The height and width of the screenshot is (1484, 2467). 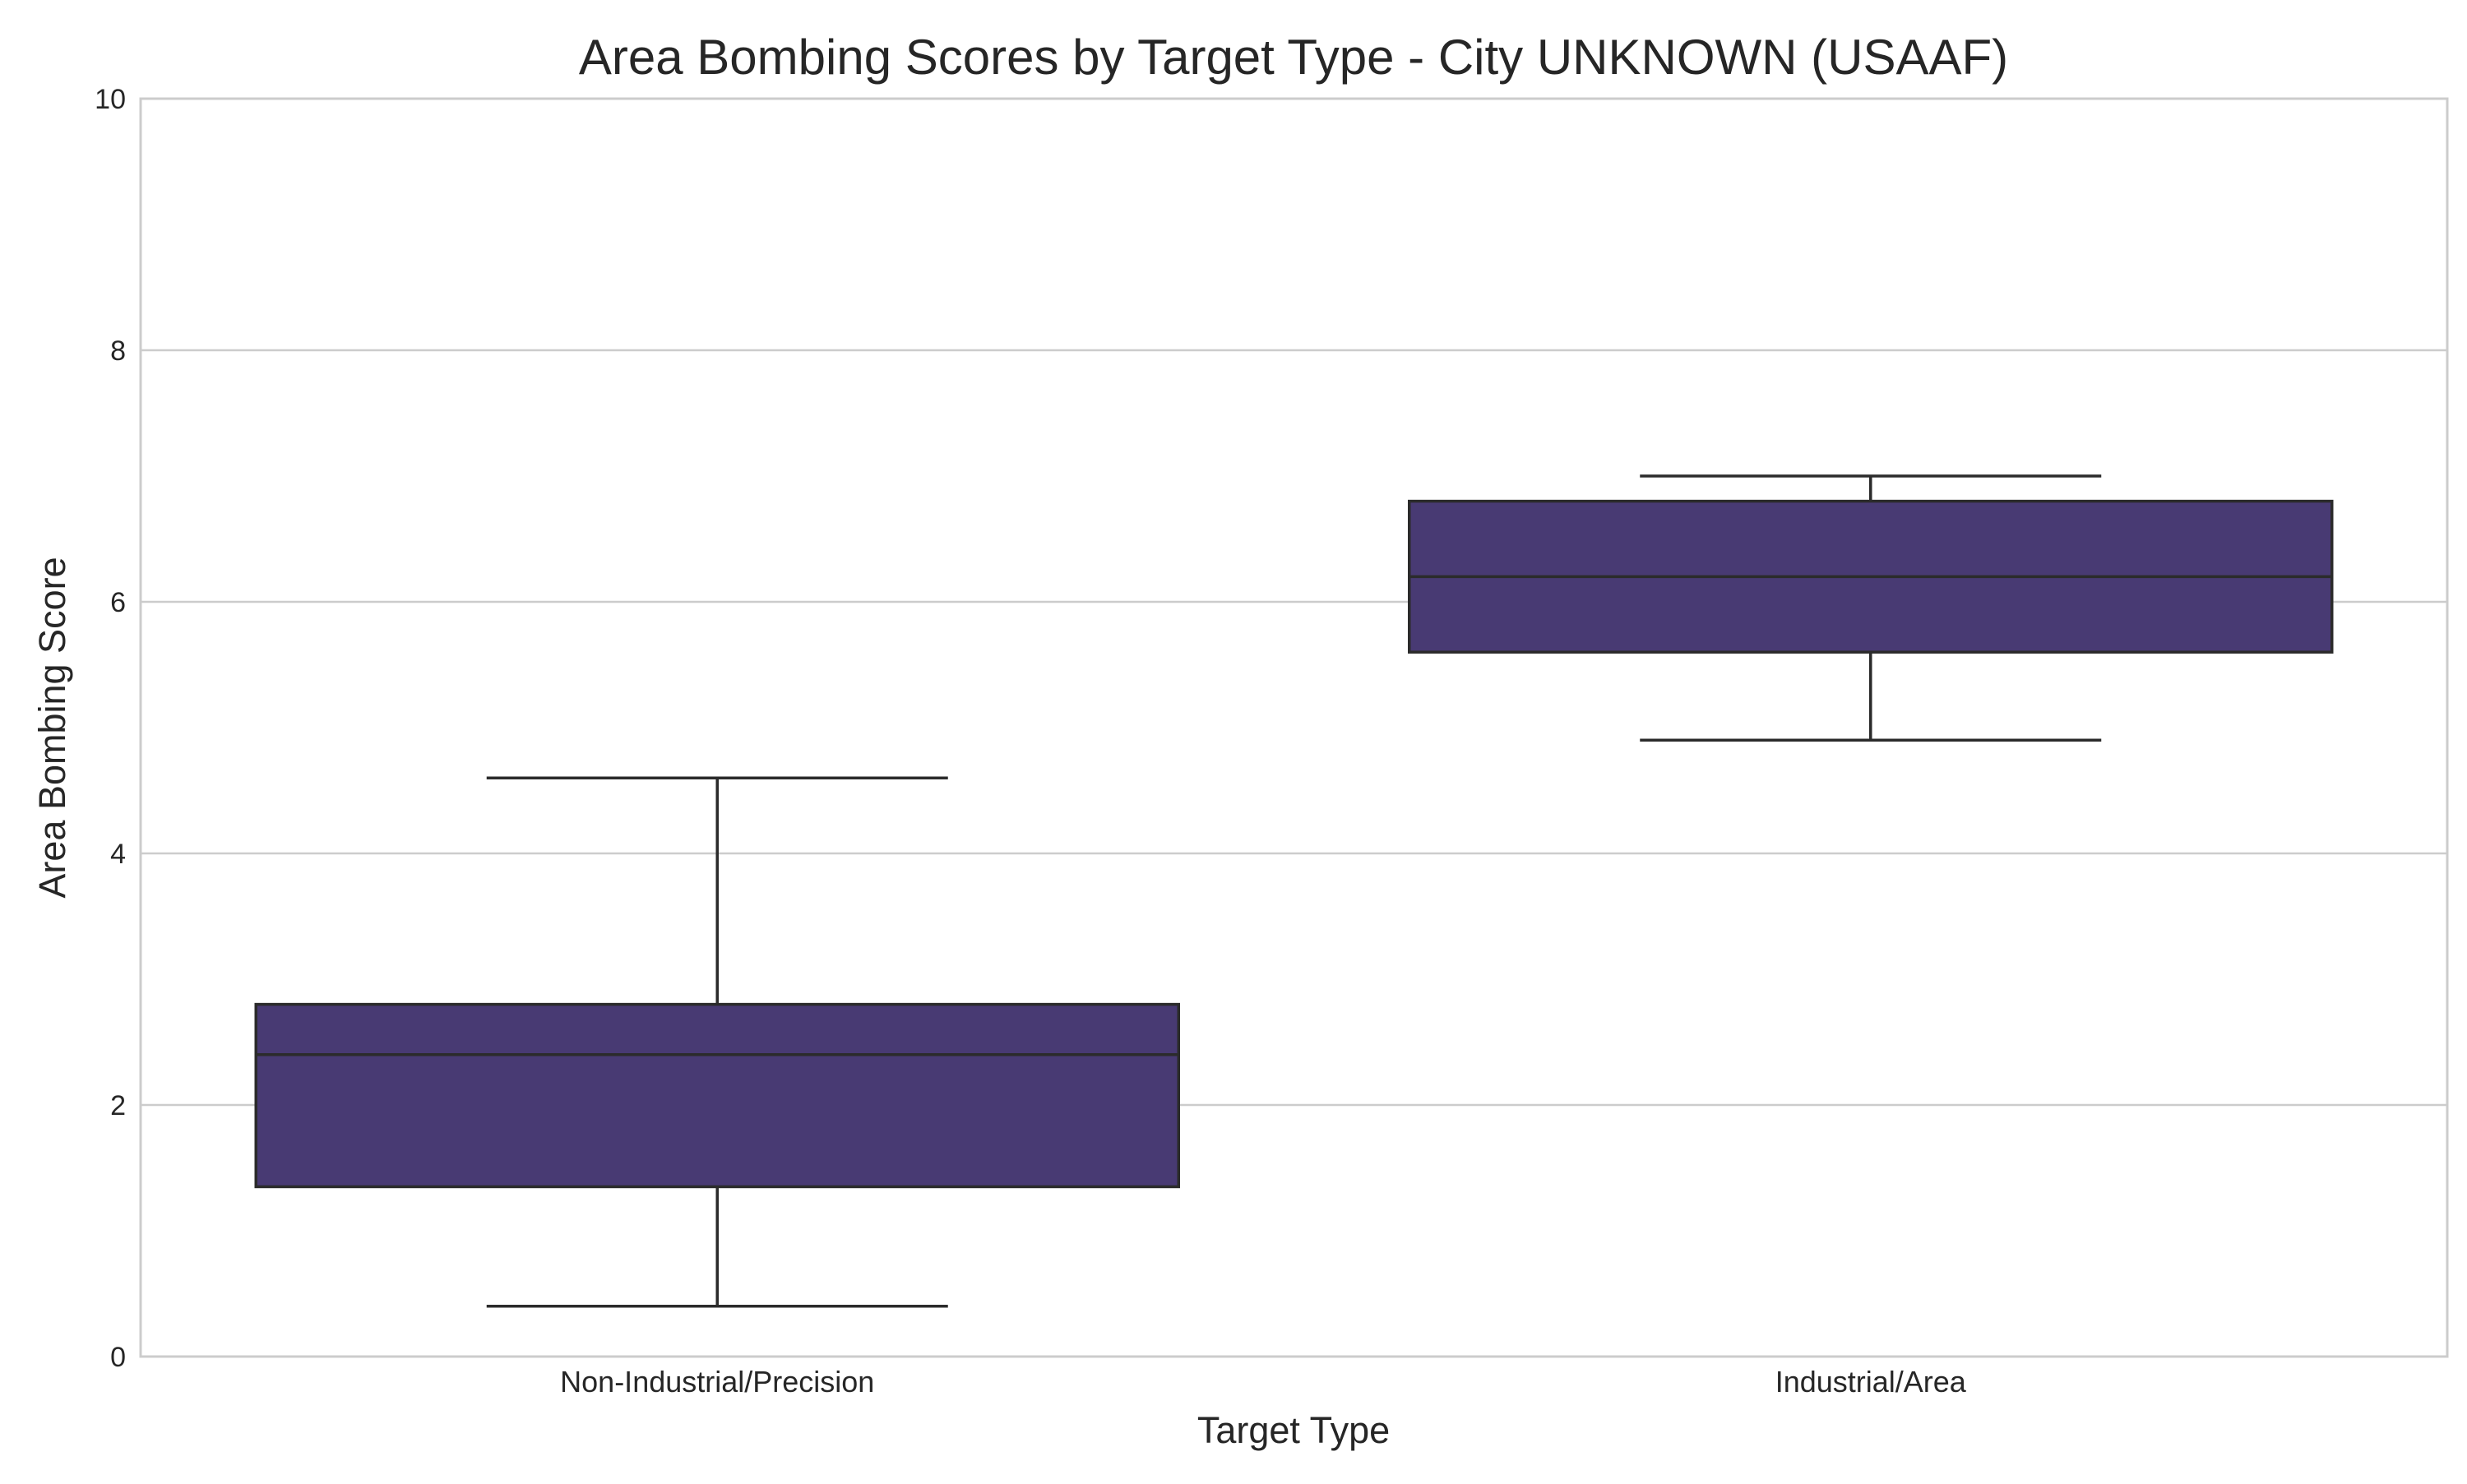 I want to click on x-tick-label: Non-Industrial/Precision, so click(x=717, y=1382).